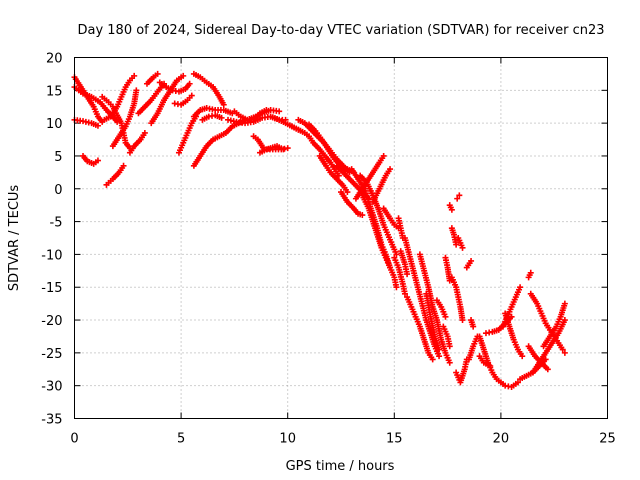  I want to click on y-tick-label: -20, so click(51, 321).